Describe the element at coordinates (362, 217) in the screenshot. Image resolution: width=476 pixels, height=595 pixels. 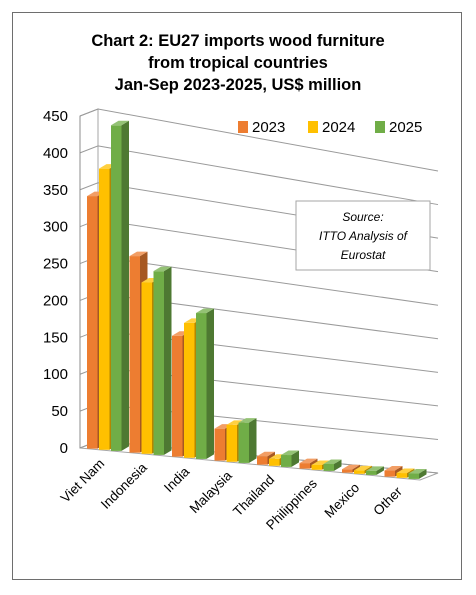
I see `source-note-line-1: Source:` at that location.